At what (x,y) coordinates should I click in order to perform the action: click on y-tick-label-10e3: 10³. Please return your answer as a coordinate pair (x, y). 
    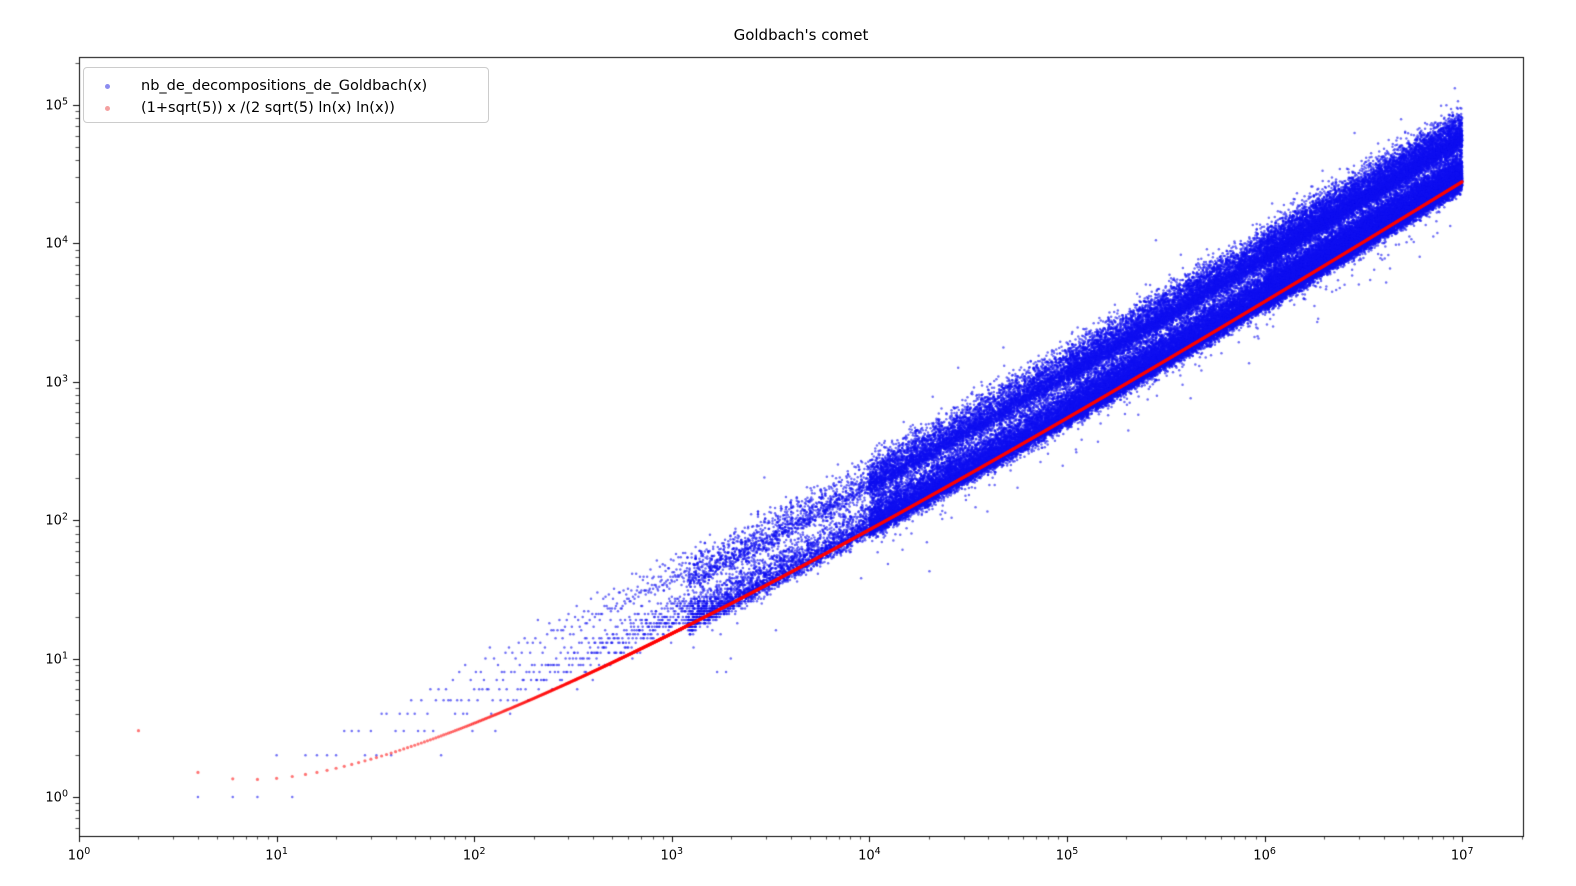
    Looking at the image, I should click on (56, 382).